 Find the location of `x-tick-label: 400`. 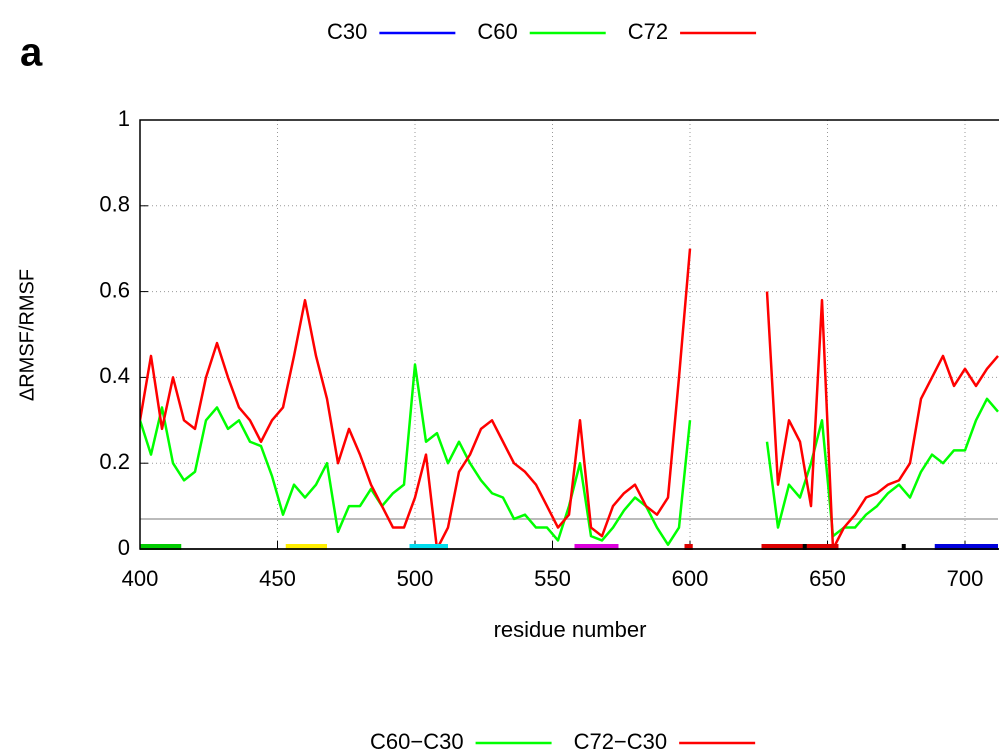

x-tick-label: 400 is located at coordinates (140, 578).